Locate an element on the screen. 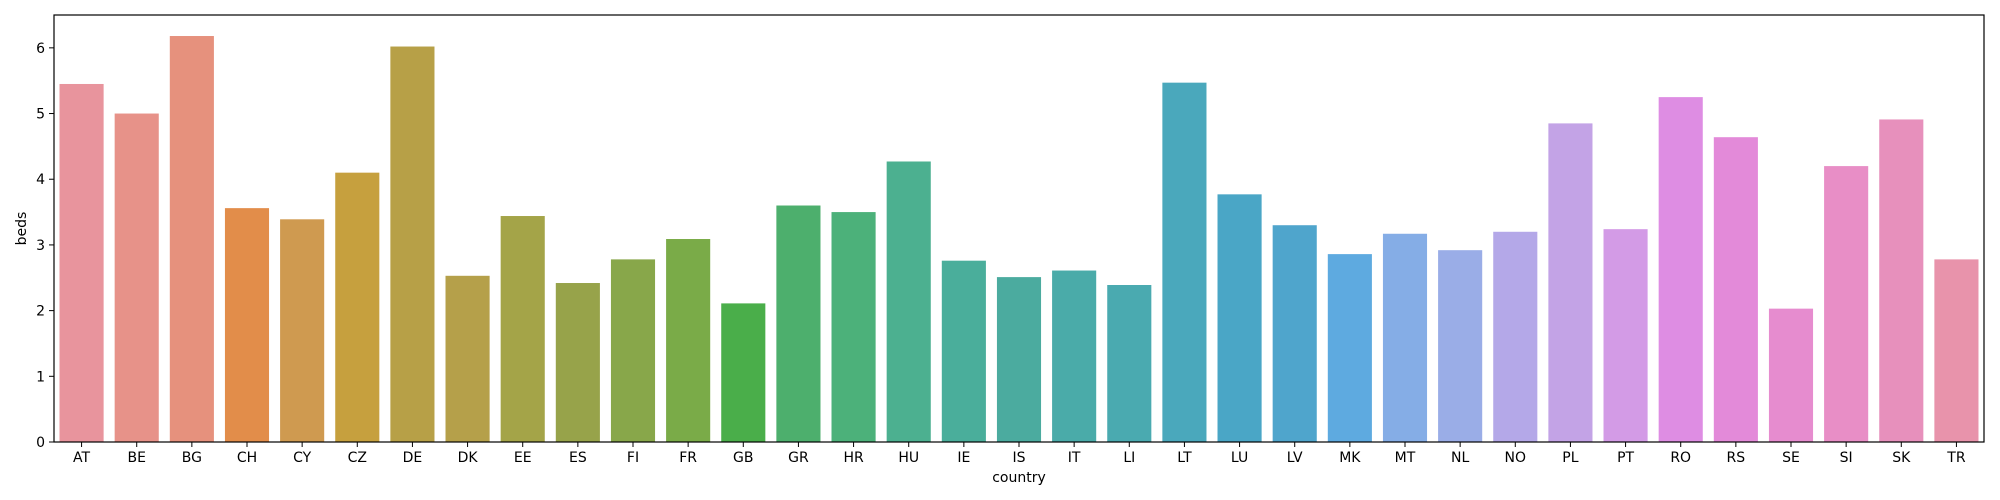  bar-gb is located at coordinates (743, 372).